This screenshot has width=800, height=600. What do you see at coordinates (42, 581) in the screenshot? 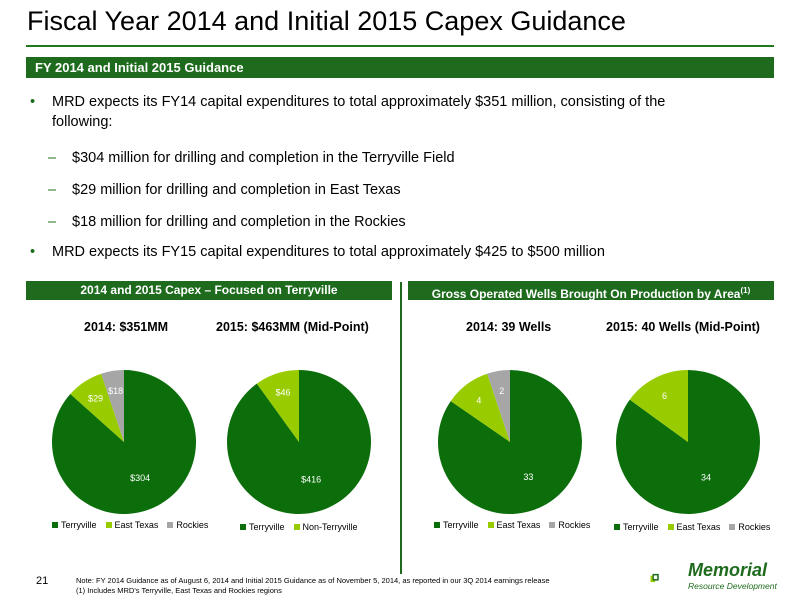
I see `page-number: 21` at bounding box center [42, 581].